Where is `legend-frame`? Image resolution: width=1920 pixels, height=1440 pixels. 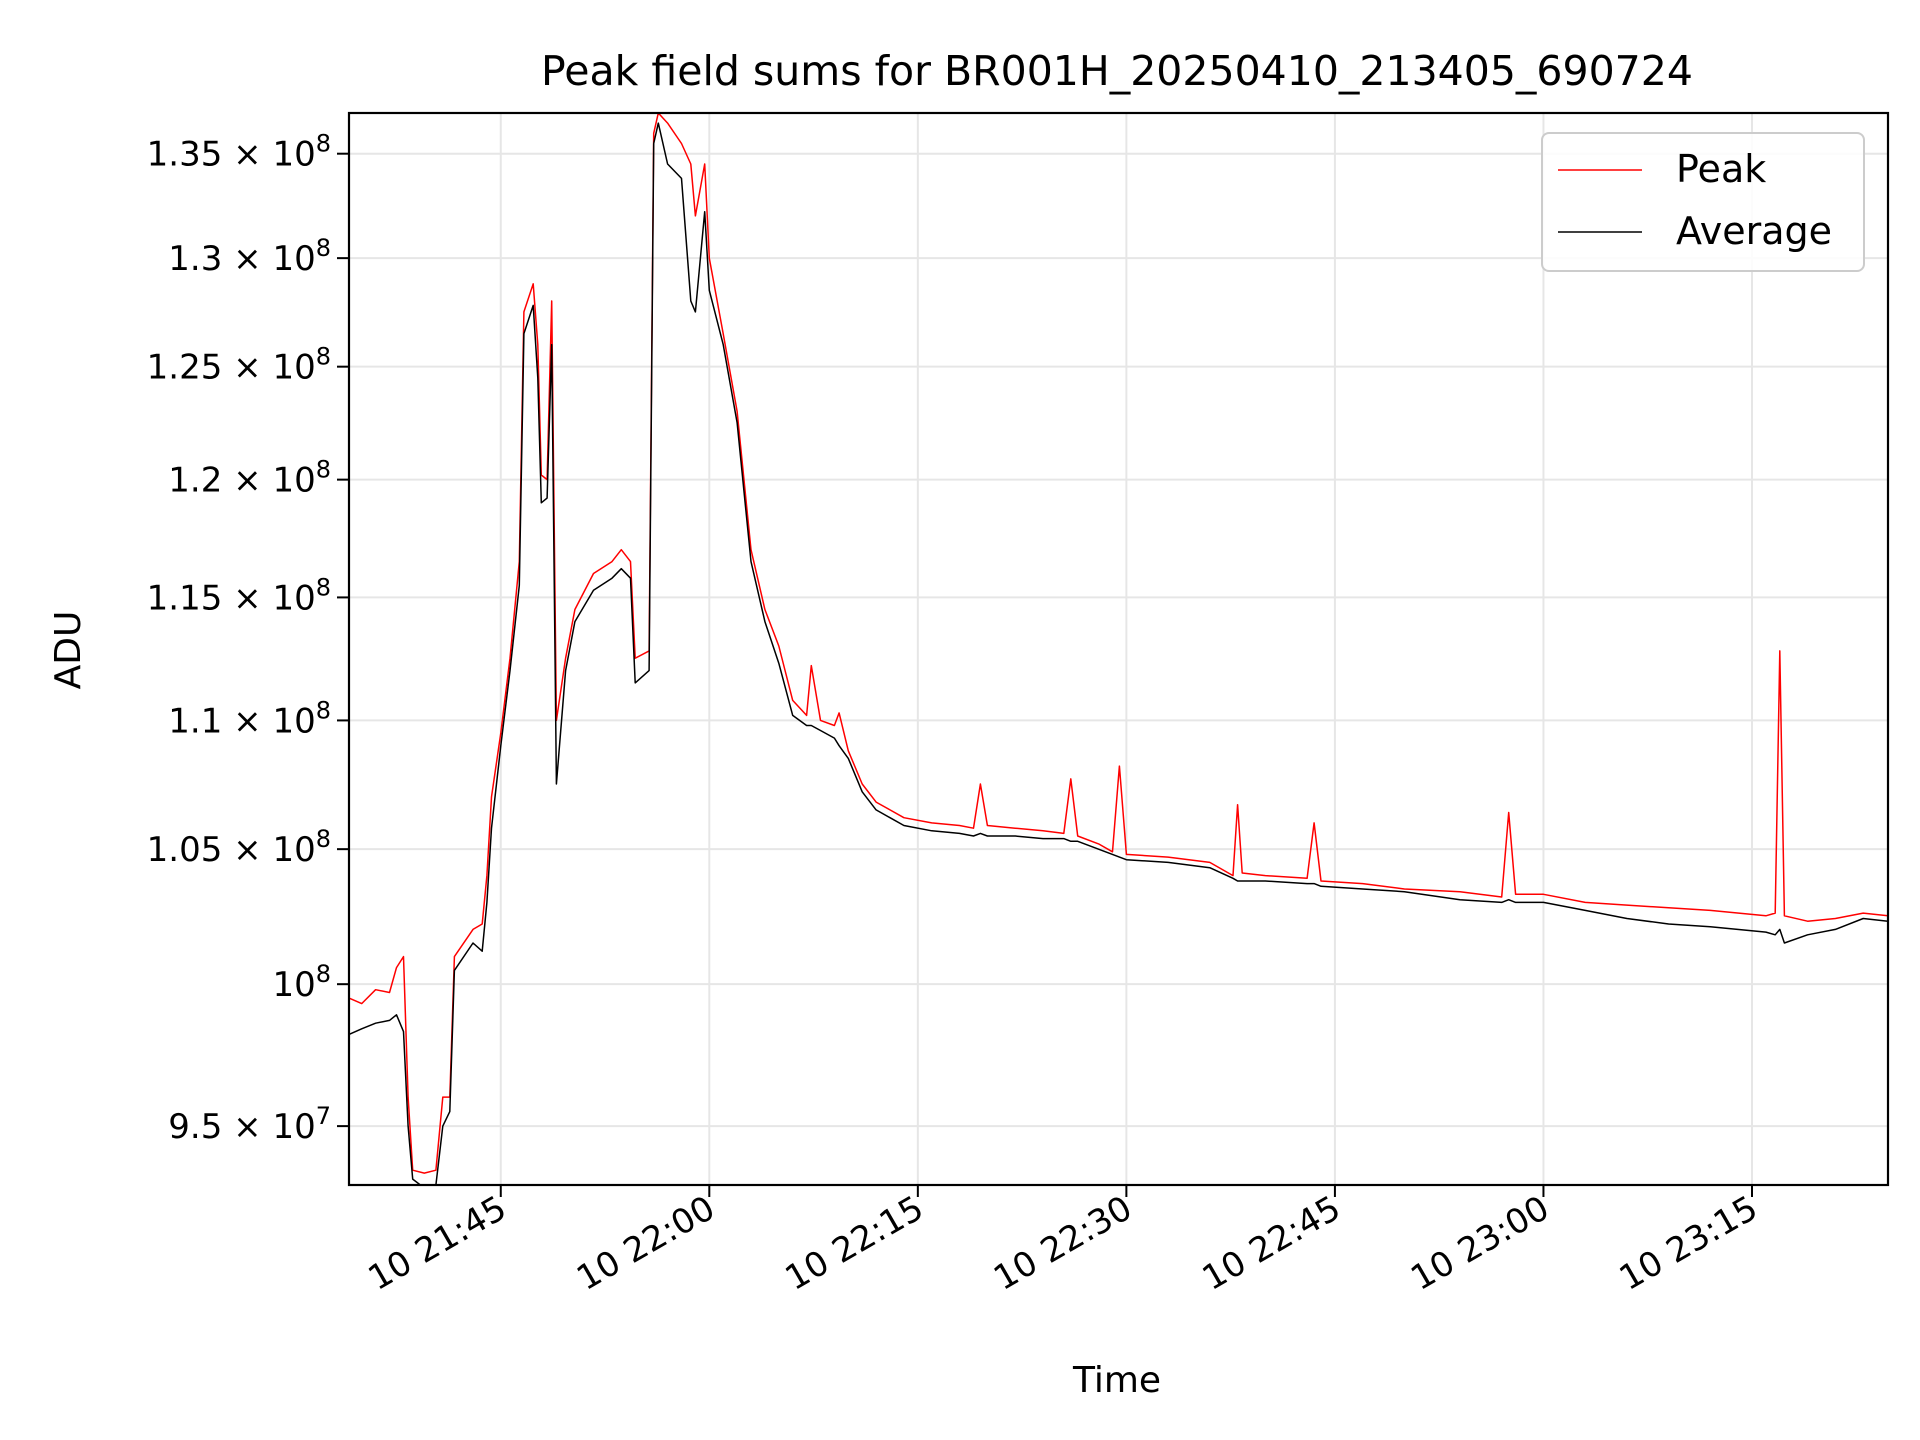 legend-frame is located at coordinates (1703, 202).